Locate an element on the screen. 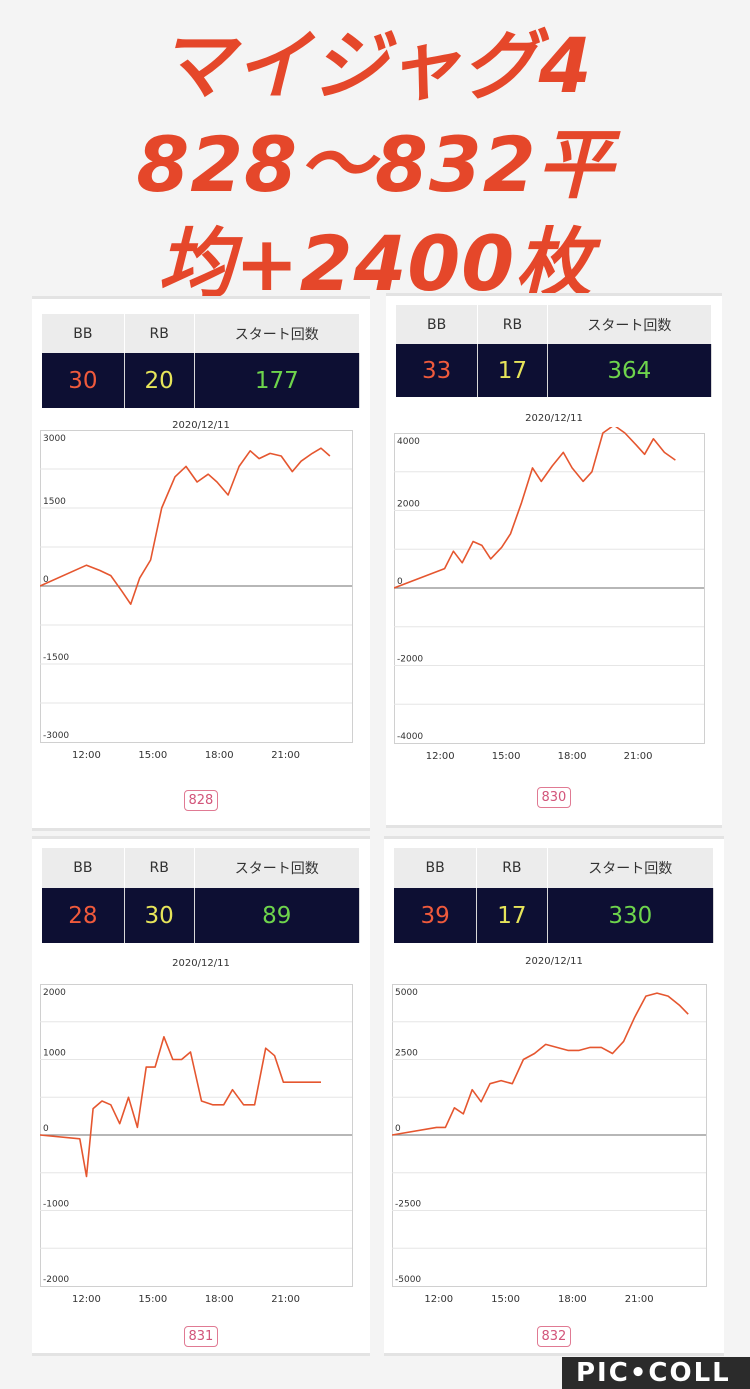 Image resolution: width=750 pixels, height=1389 pixels. bb-value: 39 is located at coordinates (436, 915).